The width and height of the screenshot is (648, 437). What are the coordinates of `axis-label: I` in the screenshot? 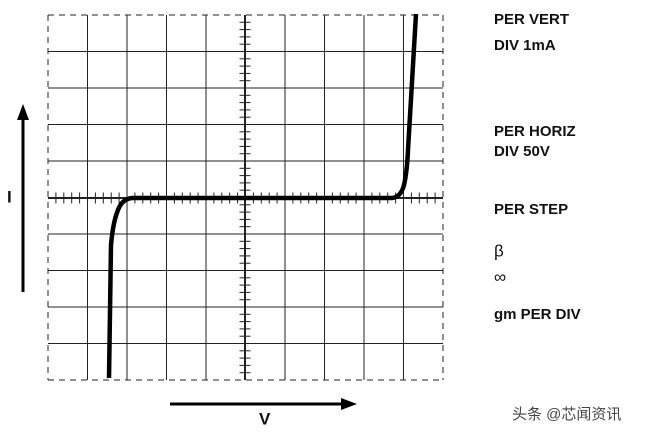 It's located at (9, 196).